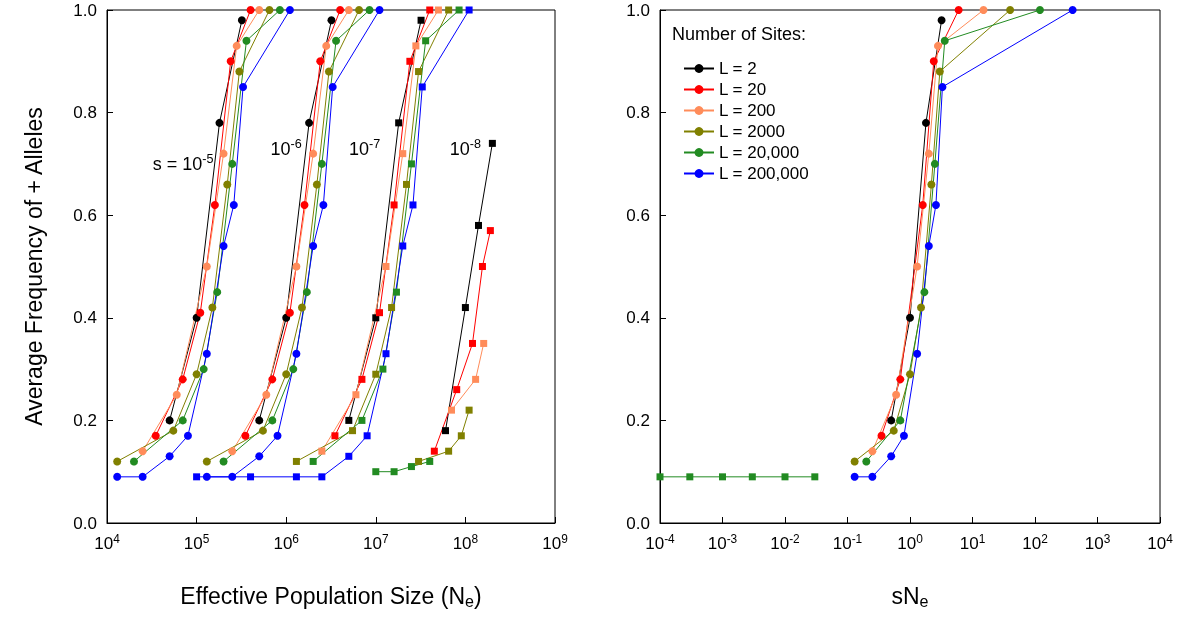  Describe the element at coordinates (764, 173) in the screenshot. I see `legend-label: L = 200,000` at that location.